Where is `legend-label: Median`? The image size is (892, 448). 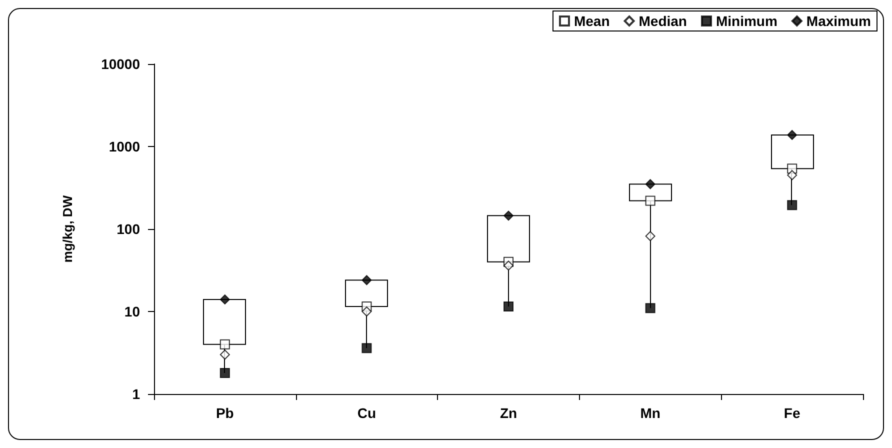
legend-label: Median is located at coordinates (662, 21).